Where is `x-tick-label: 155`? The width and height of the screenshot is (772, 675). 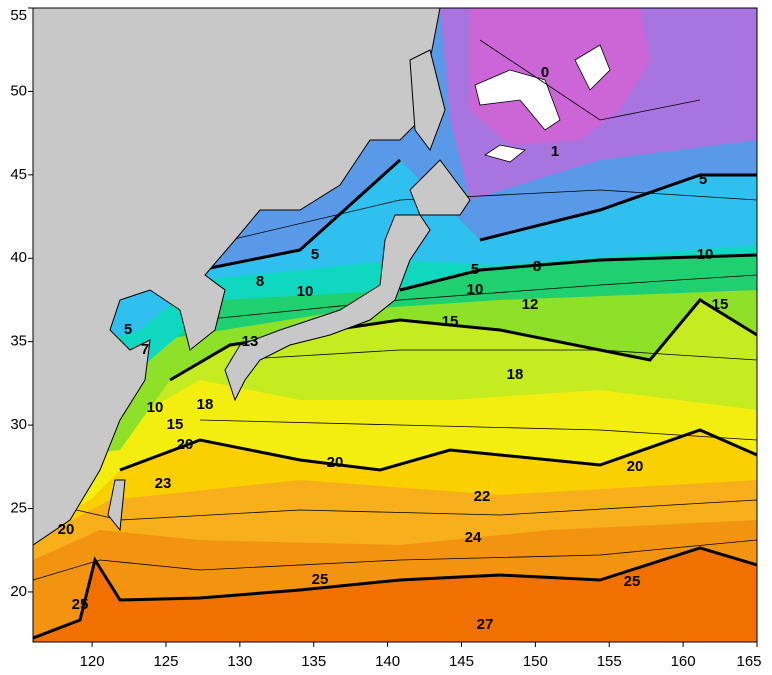
x-tick-label: 155 is located at coordinates (609, 661).